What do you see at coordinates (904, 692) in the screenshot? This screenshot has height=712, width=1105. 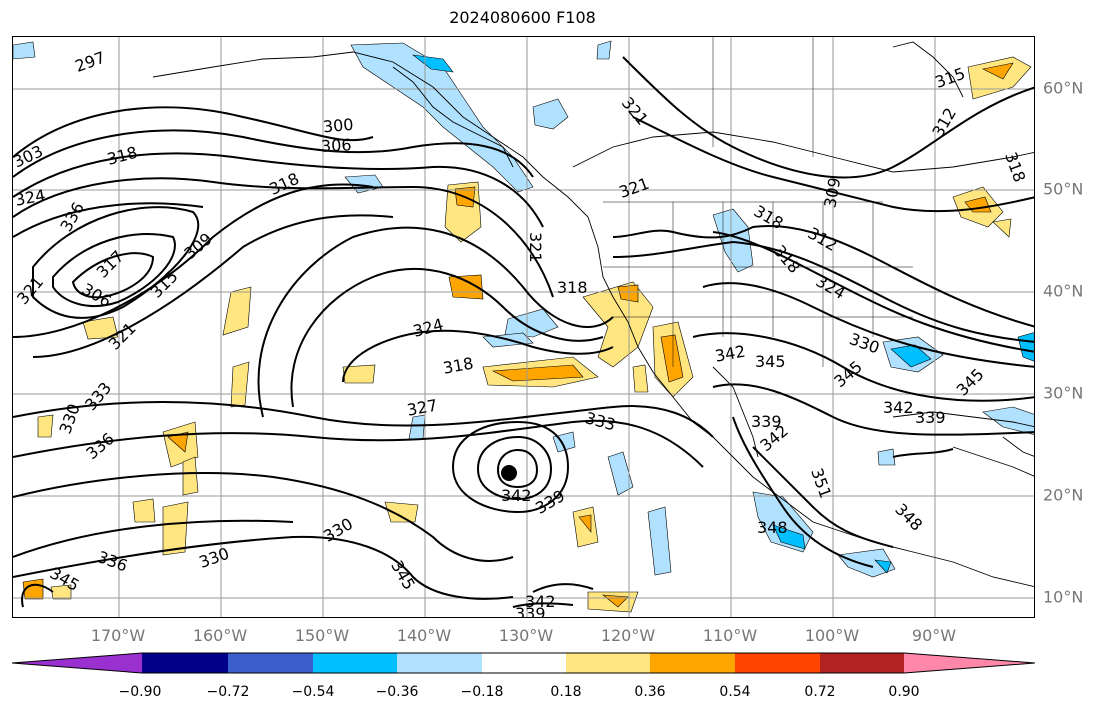 I see `colorbar-tick-label: 0.90` at bounding box center [904, 692].